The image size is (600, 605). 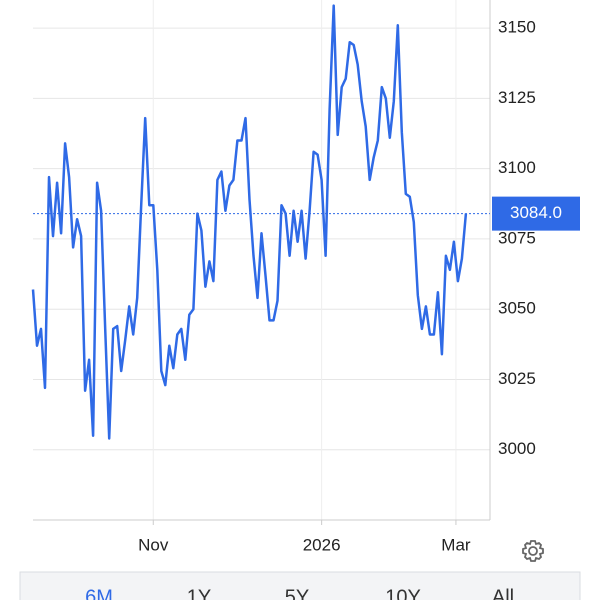 What do you see at coordinates (322, 544) in the screenshot?
I see `x-tick-label: 2026` at bounding box center [322, 544].